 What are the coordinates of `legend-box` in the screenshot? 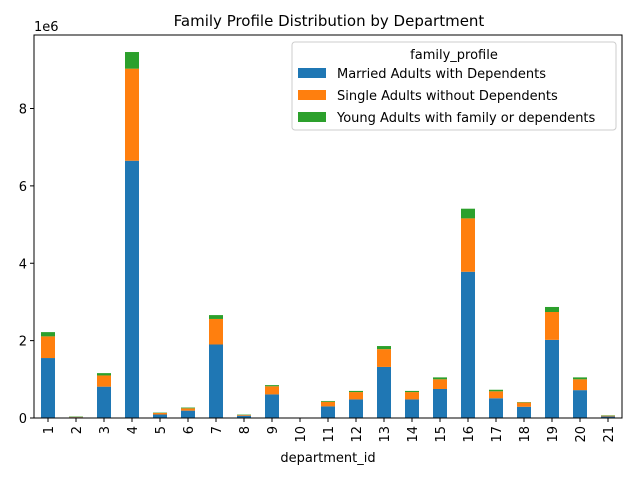 It's located at (454, 86).